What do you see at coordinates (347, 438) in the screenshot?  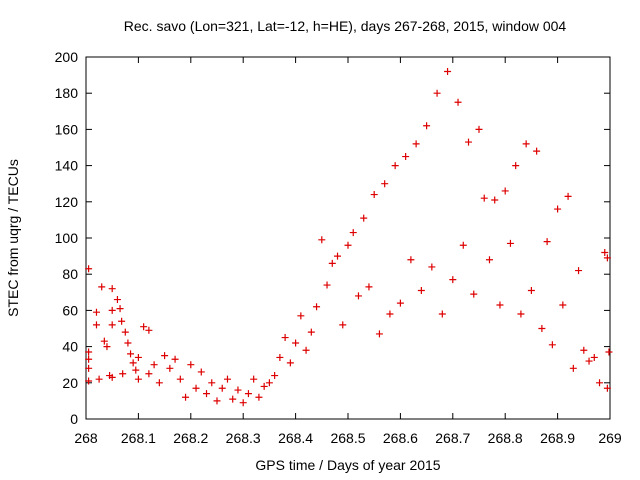 I see `x-tick-label: 268.5` at bounding box center [347, 438].